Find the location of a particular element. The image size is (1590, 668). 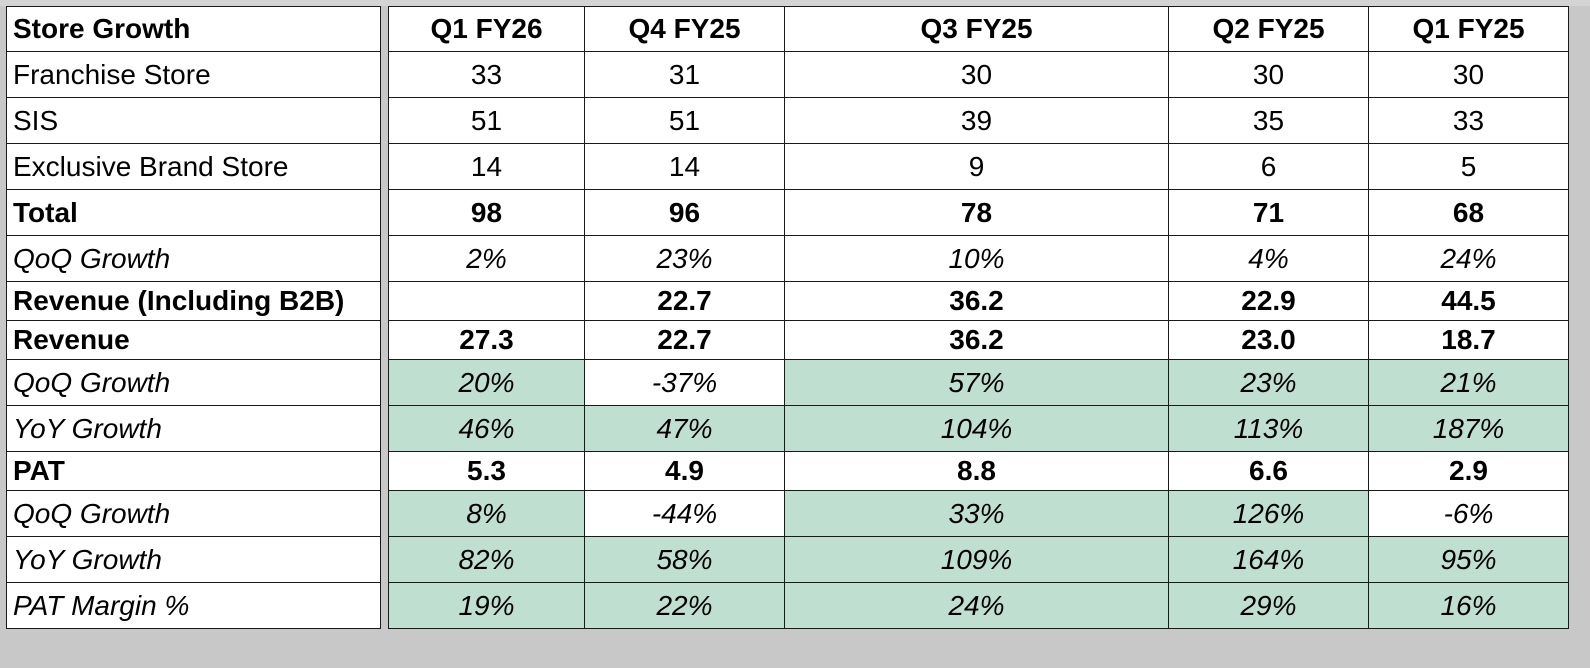

cell: 58% is located at coordinates (684, 559).